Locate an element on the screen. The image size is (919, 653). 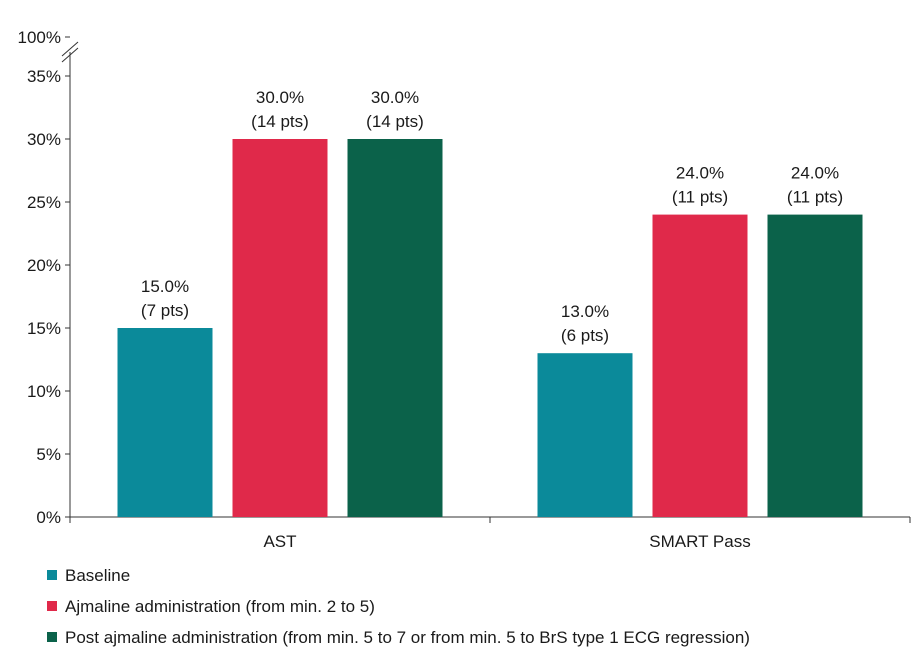
data-label-pts: (7 pts) is located at coordinates (165, 310).